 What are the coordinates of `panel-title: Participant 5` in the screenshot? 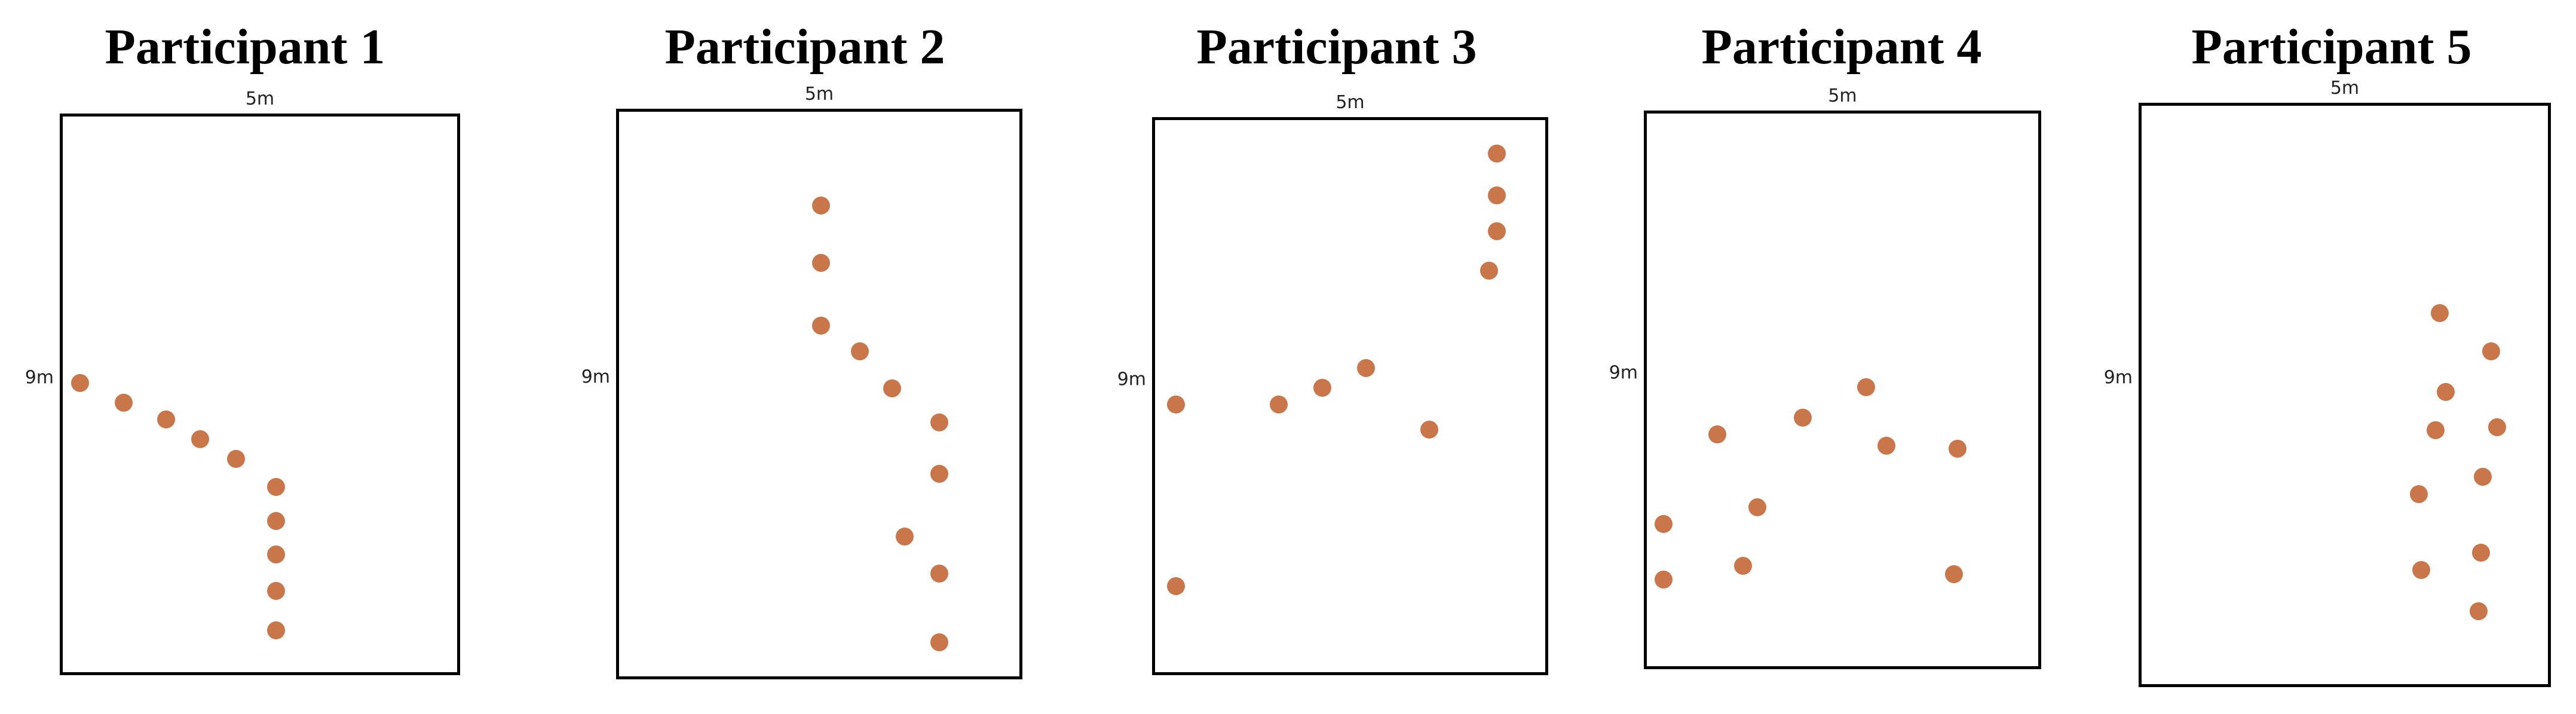 It's located at (2332, 47).